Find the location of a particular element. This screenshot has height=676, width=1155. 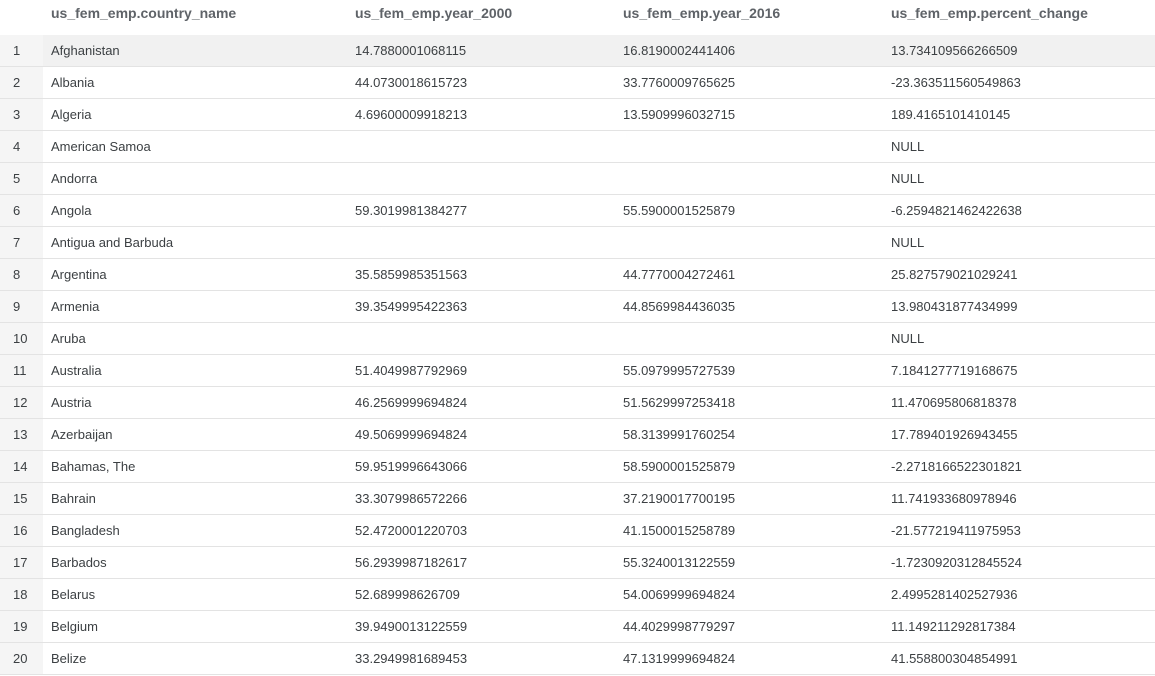

country-name-cell: Albania is located at coordinates (73, 82).